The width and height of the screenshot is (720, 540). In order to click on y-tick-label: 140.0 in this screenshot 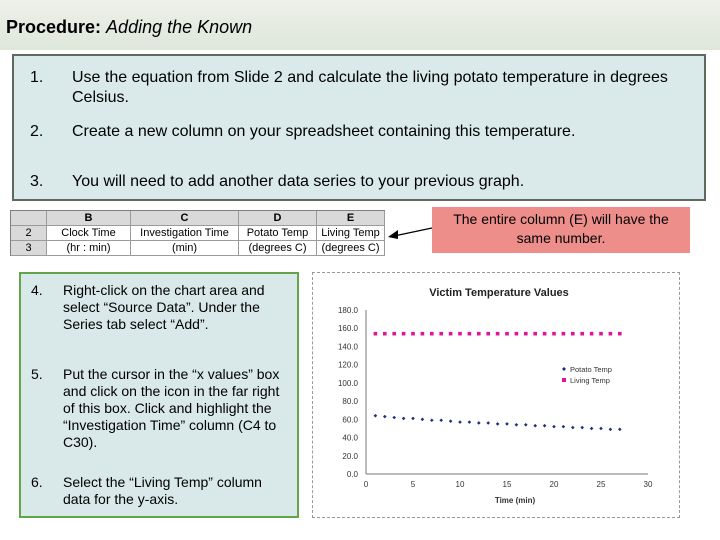, I will do `click(348, 346)`.